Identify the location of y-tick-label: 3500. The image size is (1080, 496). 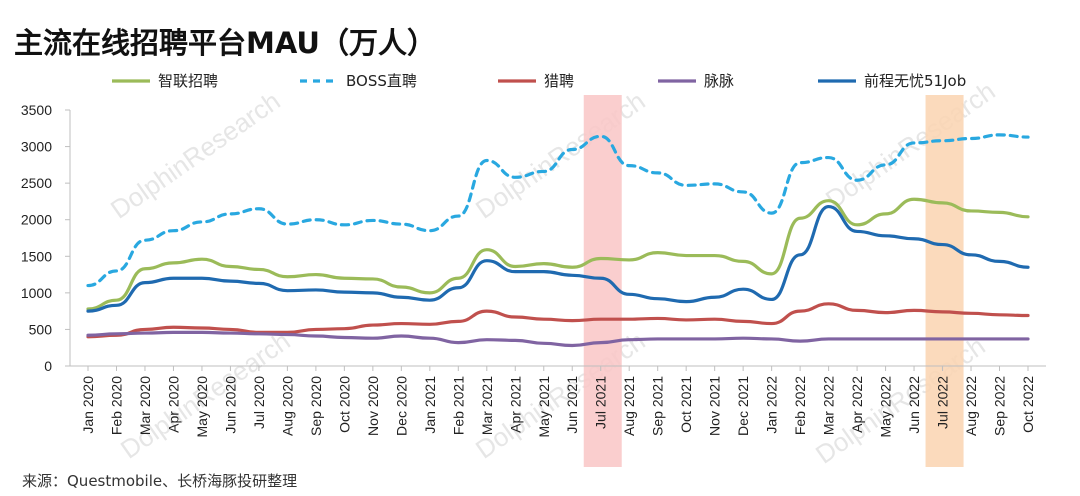
(36, 110).